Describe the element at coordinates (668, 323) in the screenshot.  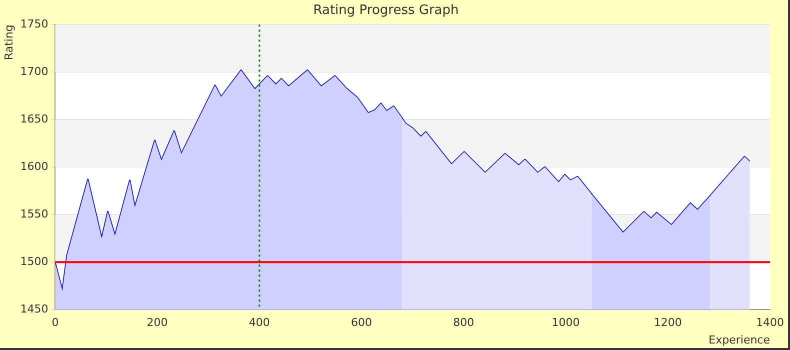
I see `x-tick-label: 1200` at that location.